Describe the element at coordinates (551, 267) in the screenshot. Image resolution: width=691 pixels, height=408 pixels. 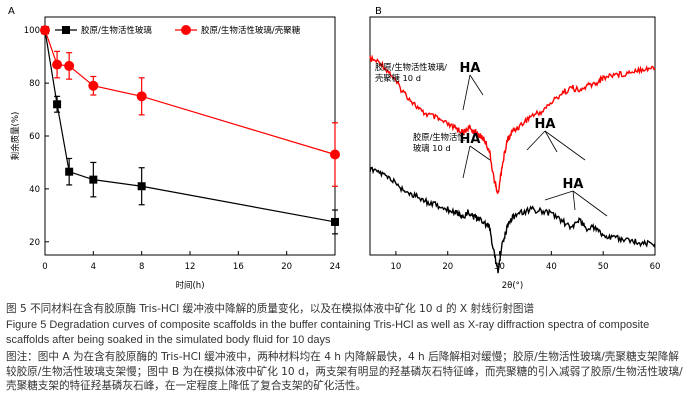
I see `x-tick-label: 40` at that location.